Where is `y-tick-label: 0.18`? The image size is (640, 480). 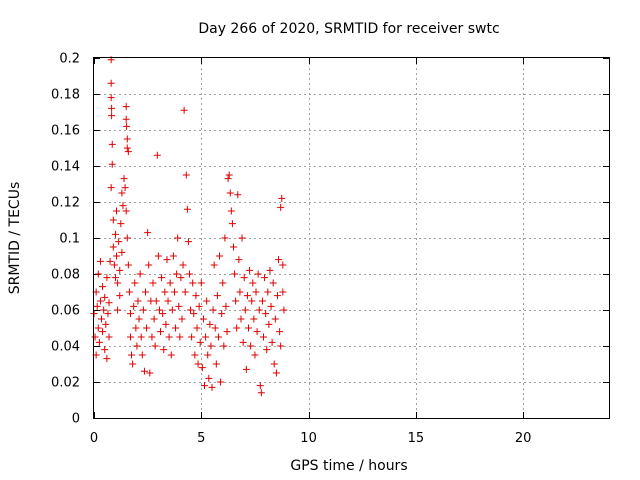
y-tick-label: 0.18 is located at coordinates (65, 95).